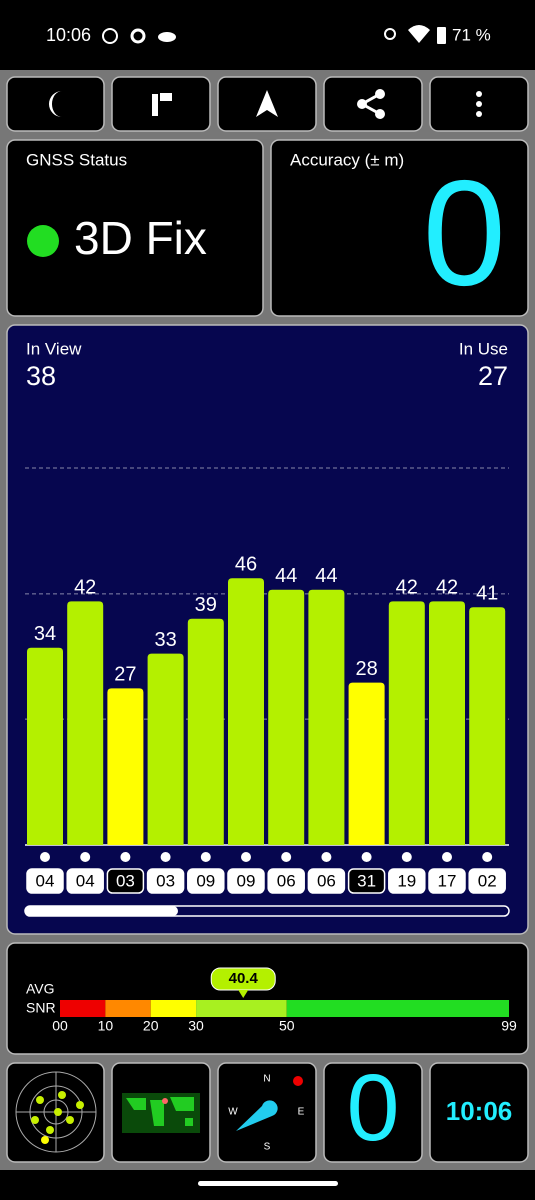  What do you see at coordinates (493, 376) in the screenshot?
I see `in-use-value: 27` at bounding box center [493, 376].